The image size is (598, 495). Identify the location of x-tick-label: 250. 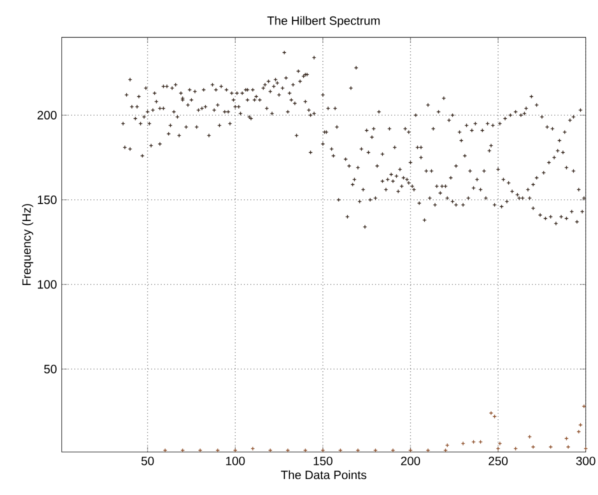
(498, 461).